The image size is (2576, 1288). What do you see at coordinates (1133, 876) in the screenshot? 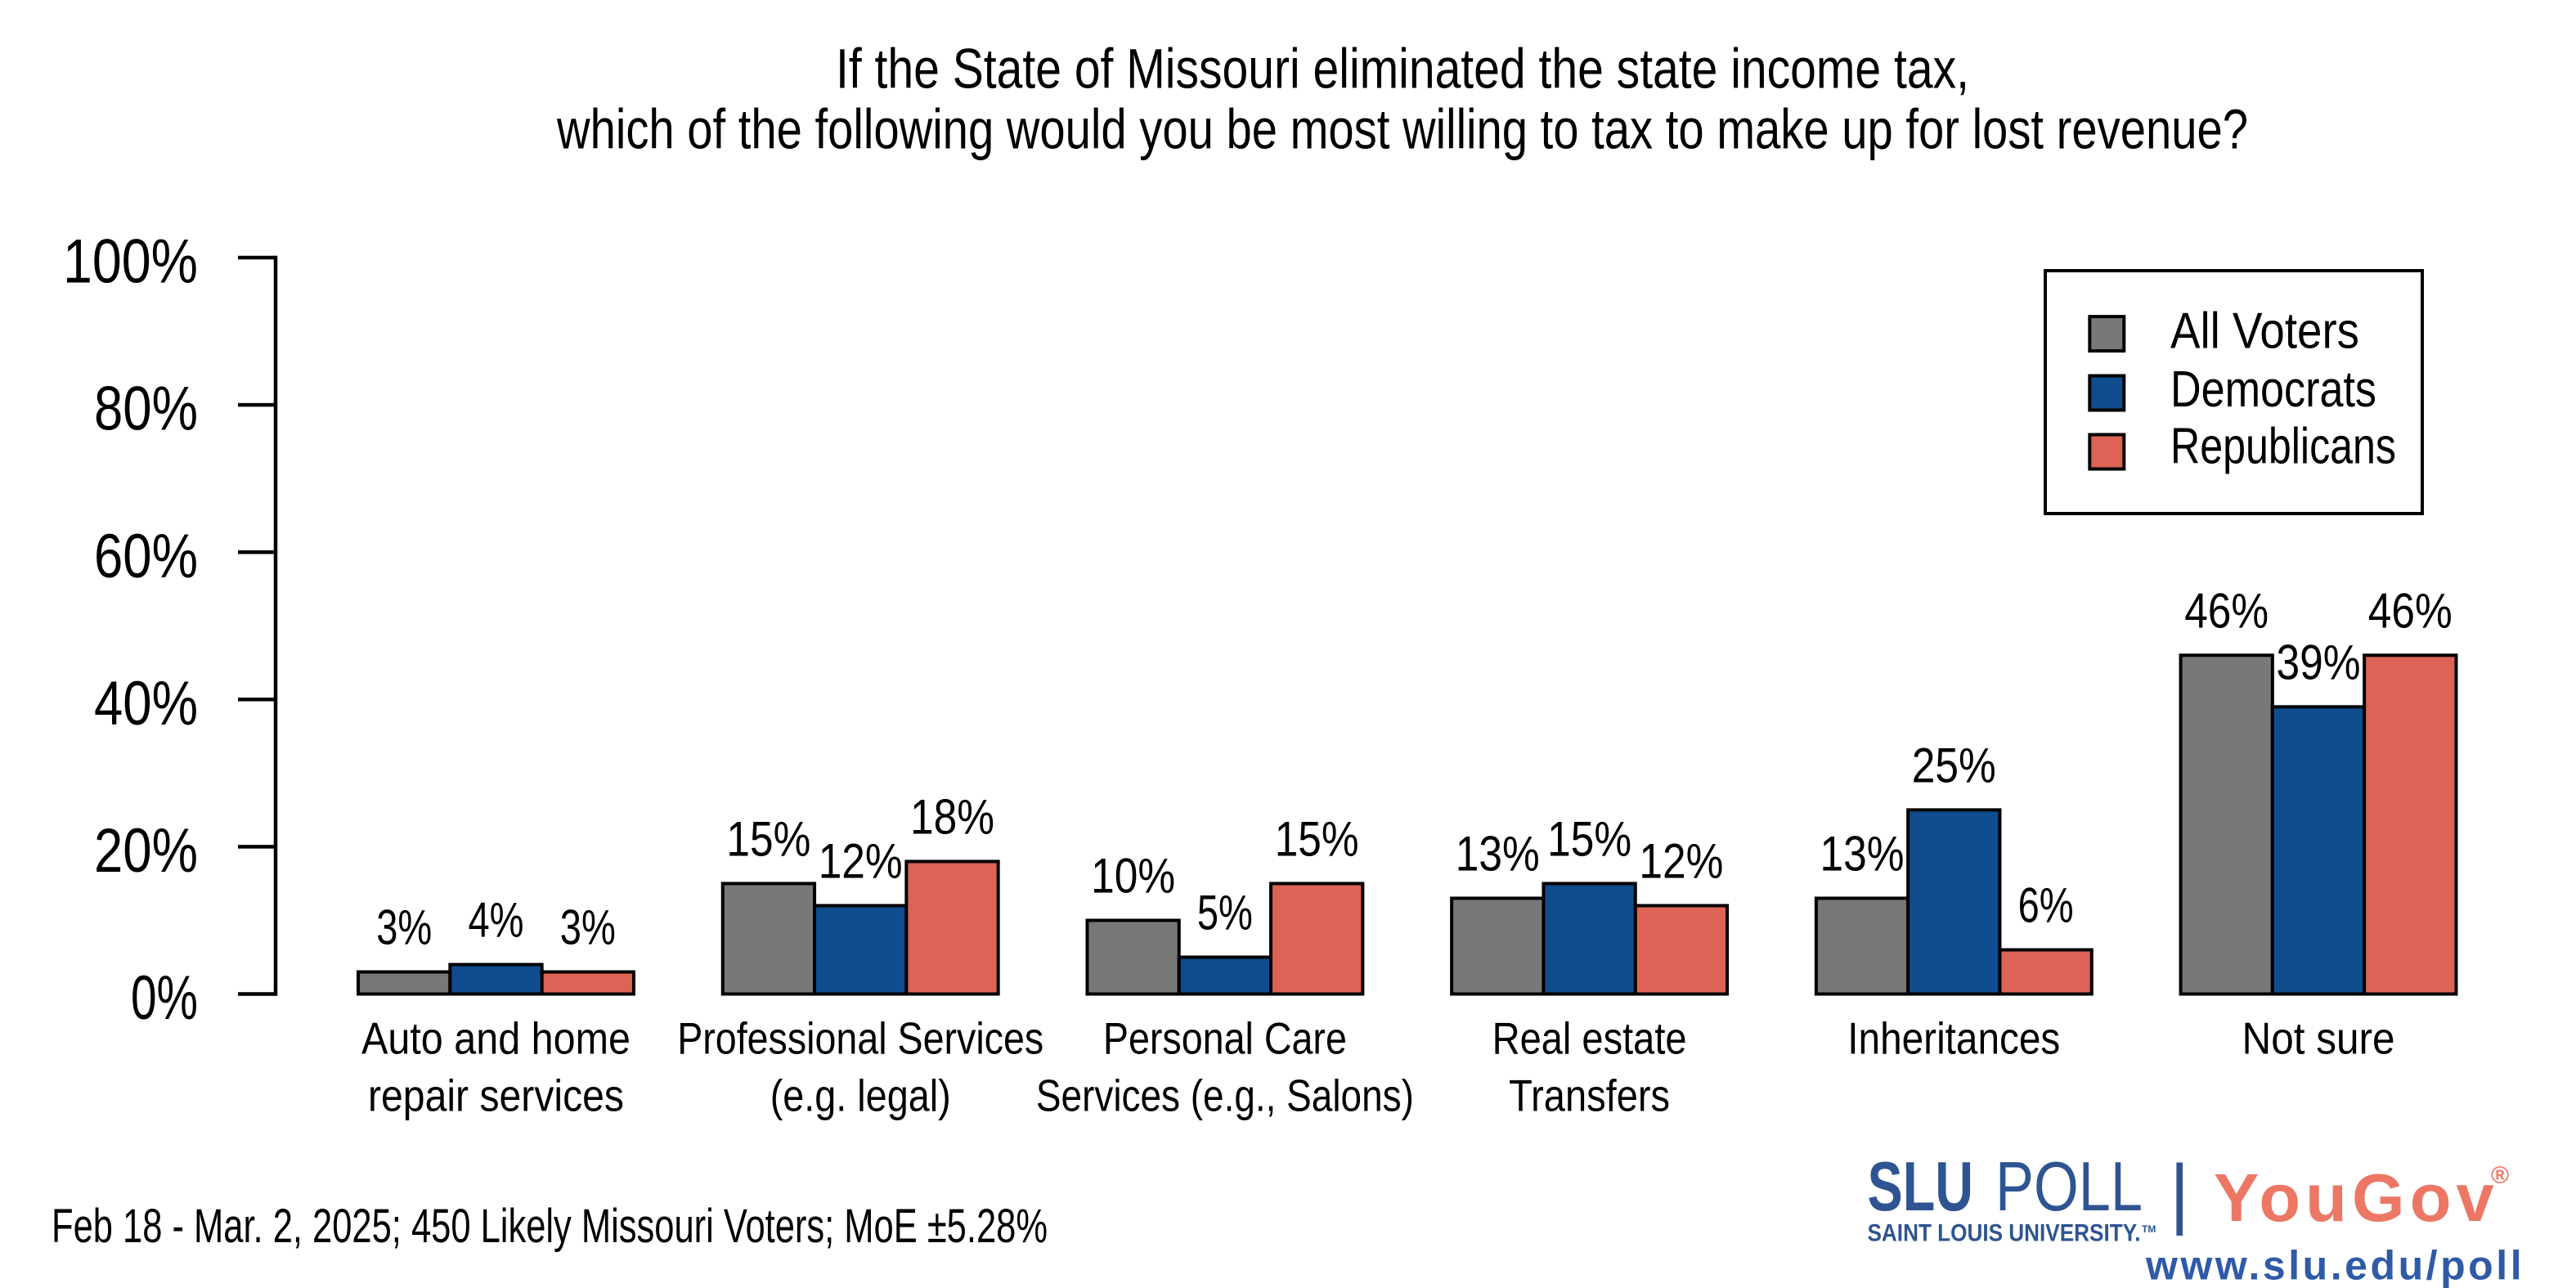
I see `svg-text: 10%` at bounding box center [1133, 876].